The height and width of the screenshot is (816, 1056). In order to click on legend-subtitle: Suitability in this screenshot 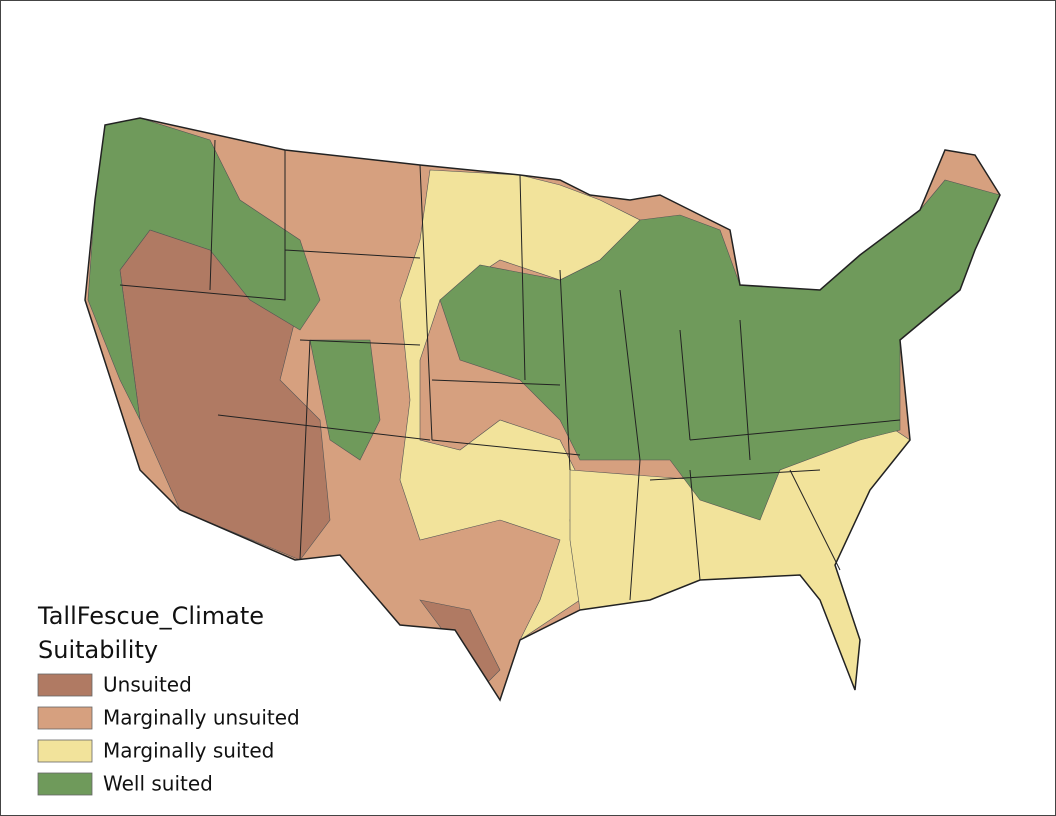, I will do `click(98, 650)`.